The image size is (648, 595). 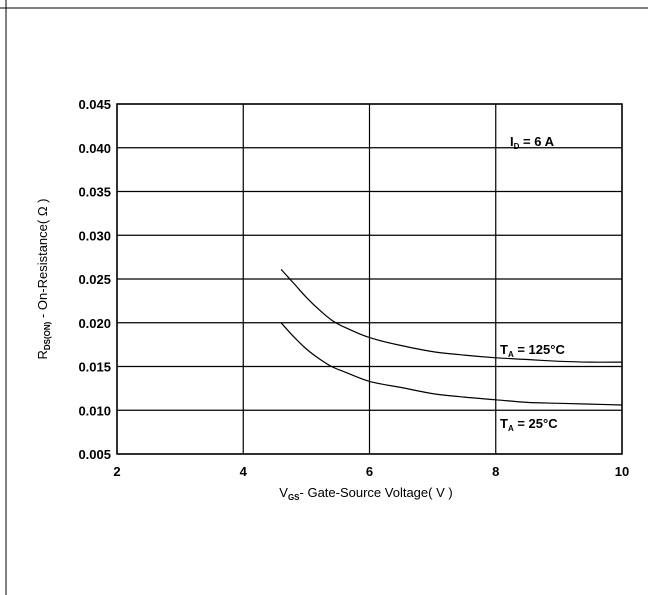 I want to click on x-tick-label: 4, so click(x=244, y=471).